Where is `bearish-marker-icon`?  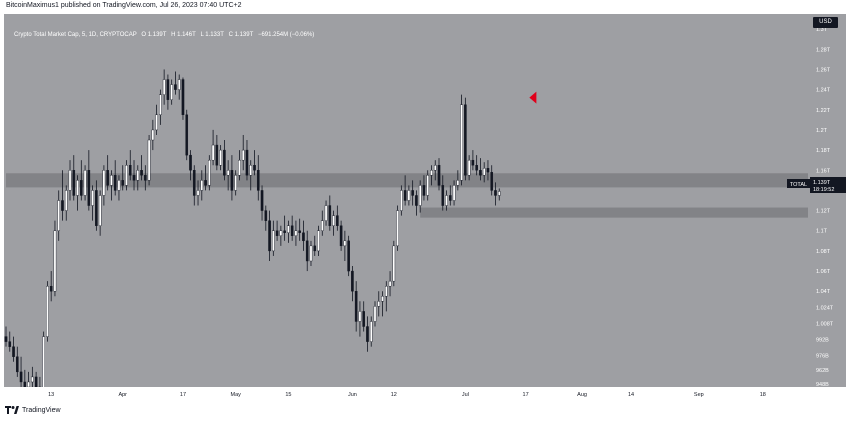 bearish-marker-icon is located at coordinates (533, 97).